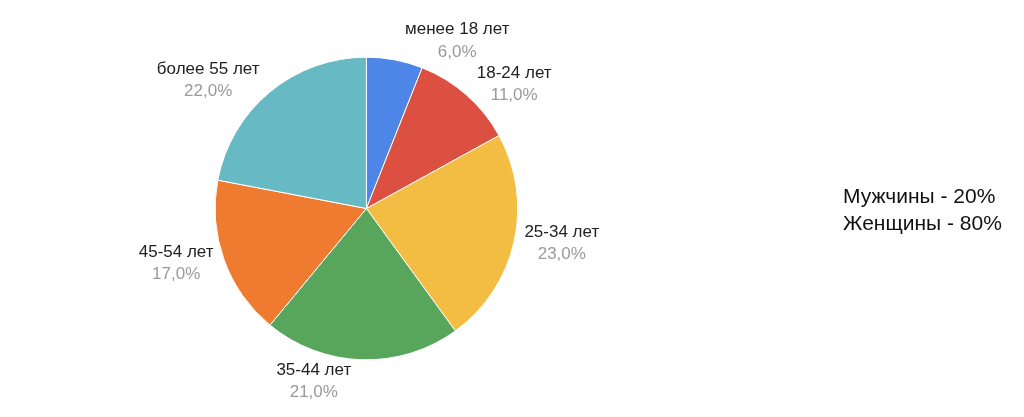 This screenshot has height=417, width=1024. I want to click on data-label: 6,0%, so click(457, 51).